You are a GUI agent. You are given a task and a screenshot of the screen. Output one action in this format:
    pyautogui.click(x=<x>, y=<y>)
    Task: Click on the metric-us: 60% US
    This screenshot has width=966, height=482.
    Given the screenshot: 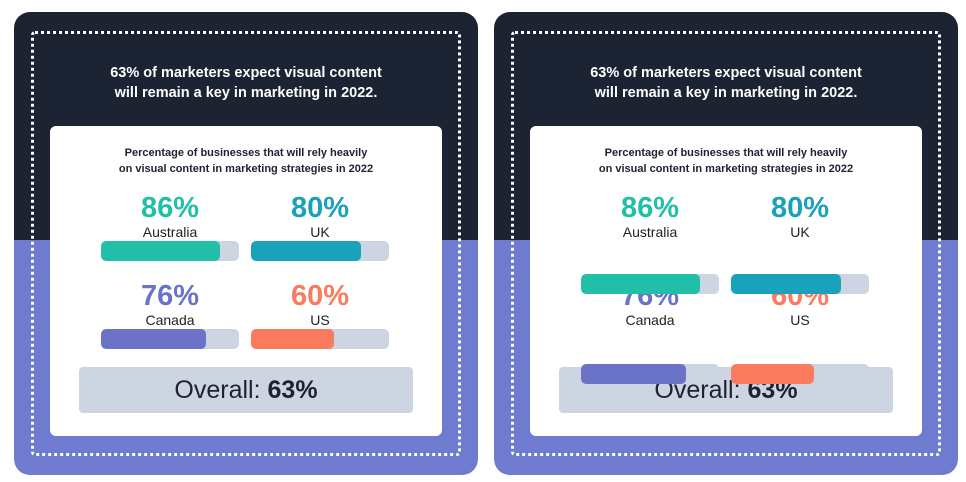 What is the action you would take?
    pyautogui.click(x=320, y=304)
    